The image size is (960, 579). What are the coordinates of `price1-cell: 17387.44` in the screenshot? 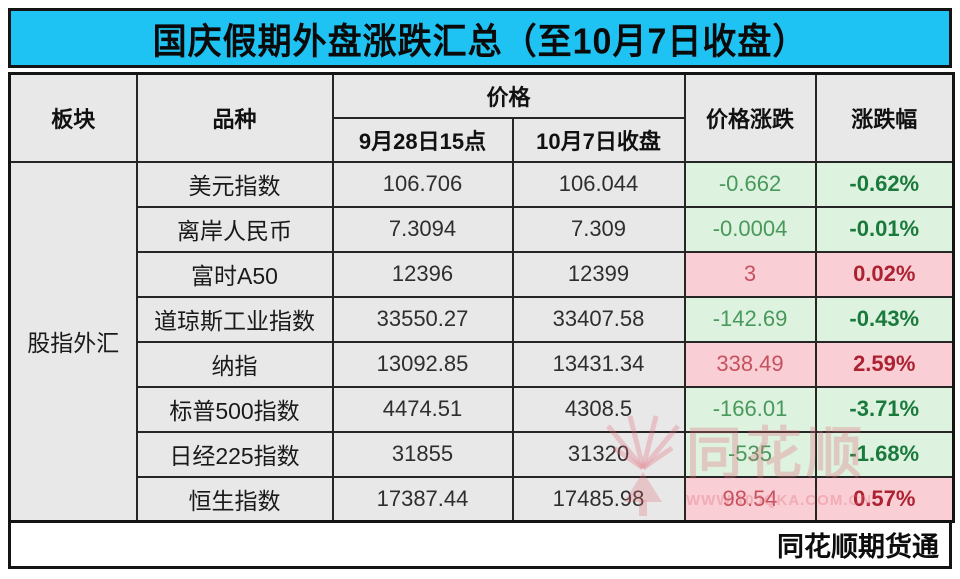 It's located at (422, 499).